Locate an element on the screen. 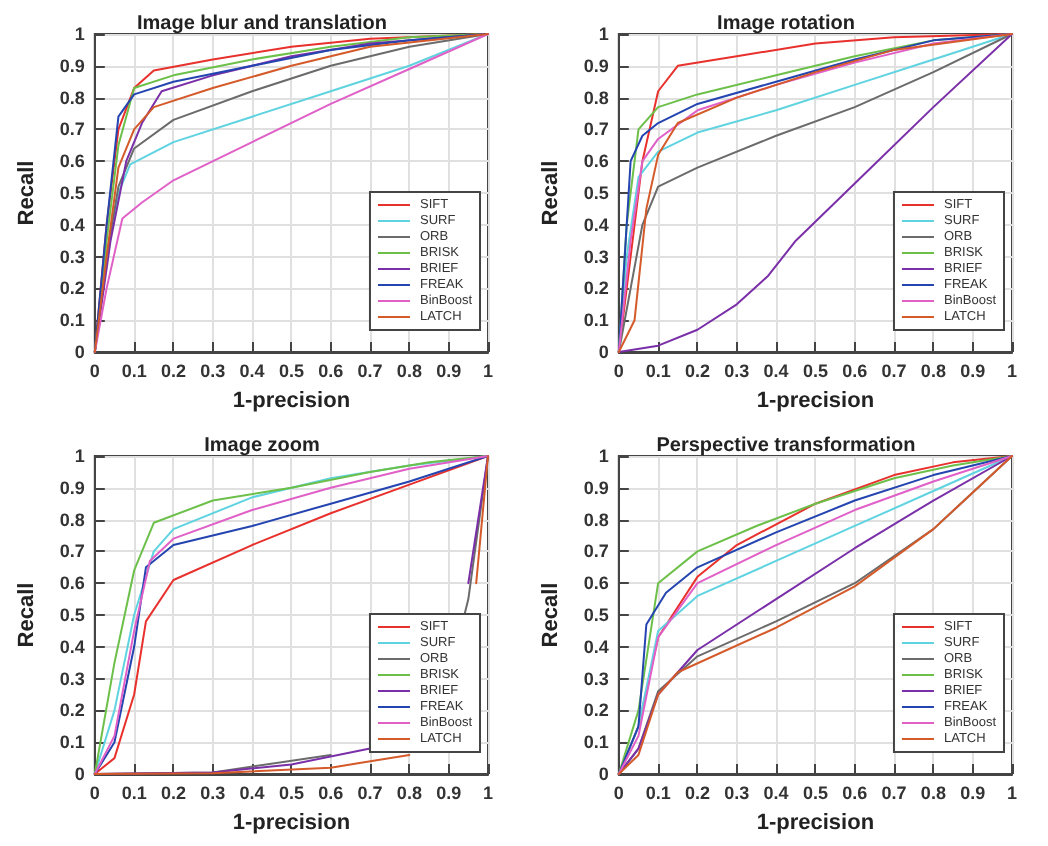 This screenshot has width=1048, height=846. chart-title: Perspective transformation is located at coordinates (786, 446).